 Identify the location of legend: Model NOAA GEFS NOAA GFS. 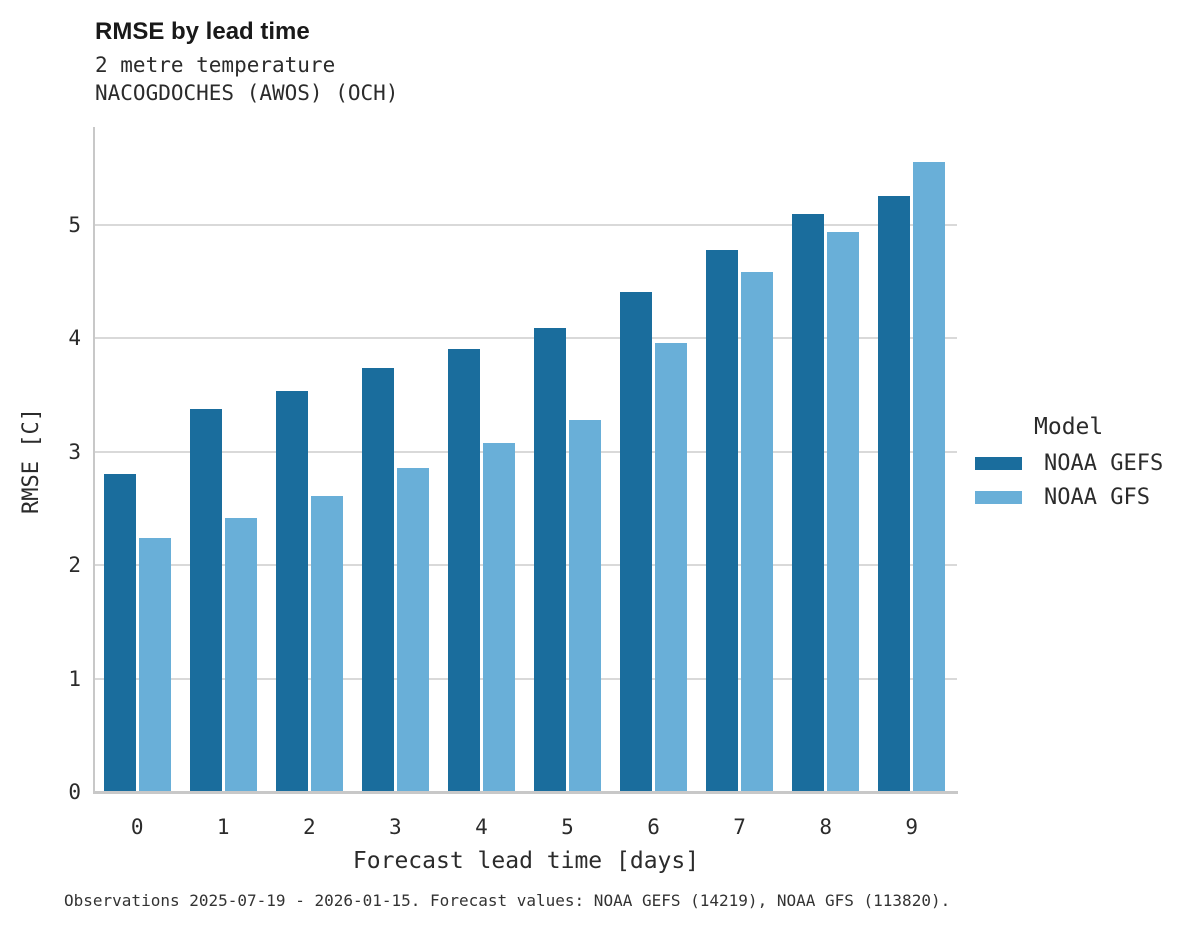
(1082, 463).